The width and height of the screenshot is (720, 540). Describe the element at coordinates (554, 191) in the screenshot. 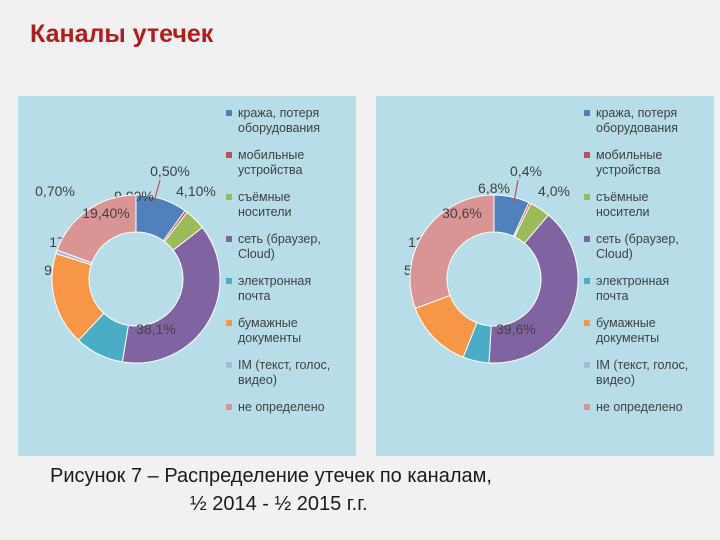

I see `slice-data-label: 4,0%` at that location.